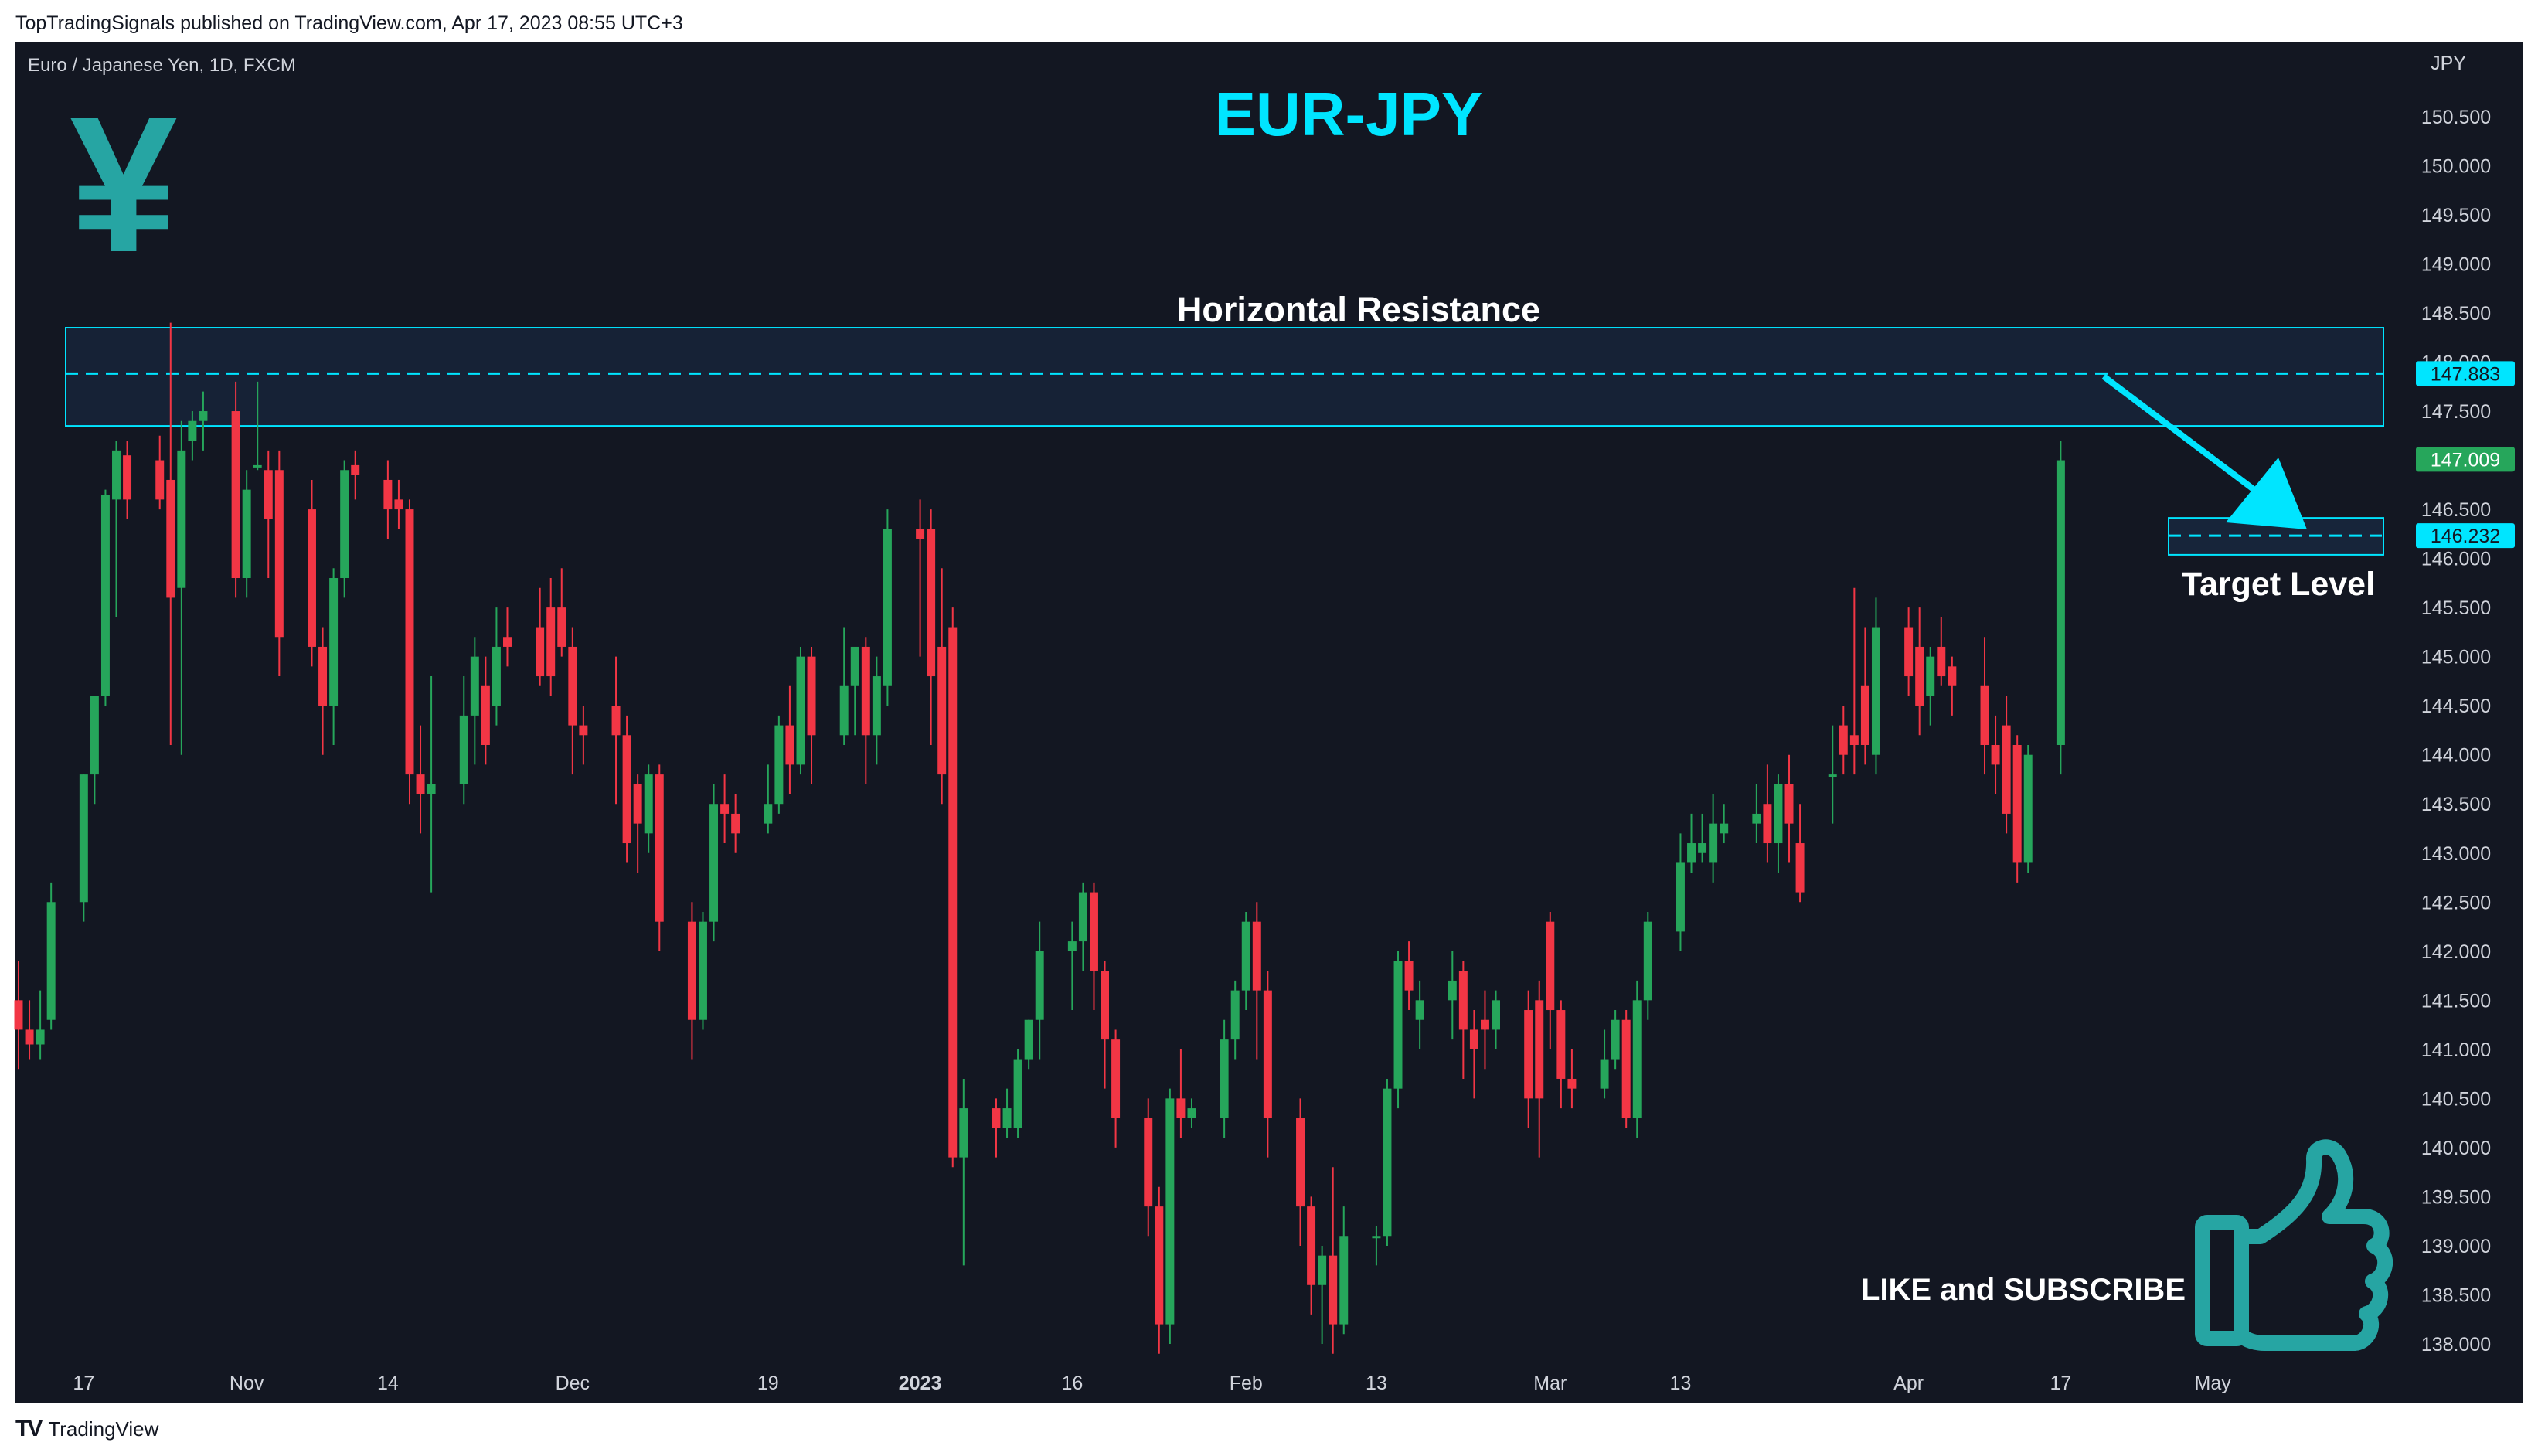 Image resolution: width=2538 pixels, height=1456 pixels. Describe the element at coordinates (2465, 374) in the screenshot. I see `resistance-price-label-bg` at that location.